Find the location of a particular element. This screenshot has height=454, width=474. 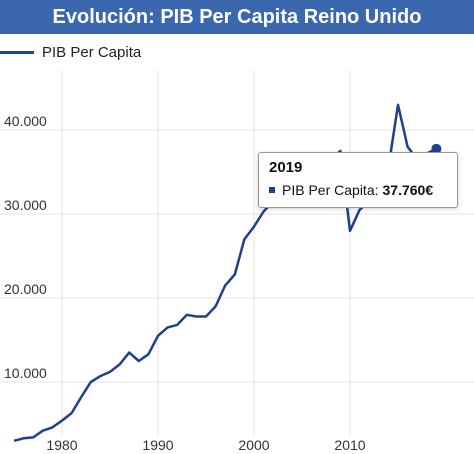

tooltip-value: 37.760€ is located at coordinates (408, 190).